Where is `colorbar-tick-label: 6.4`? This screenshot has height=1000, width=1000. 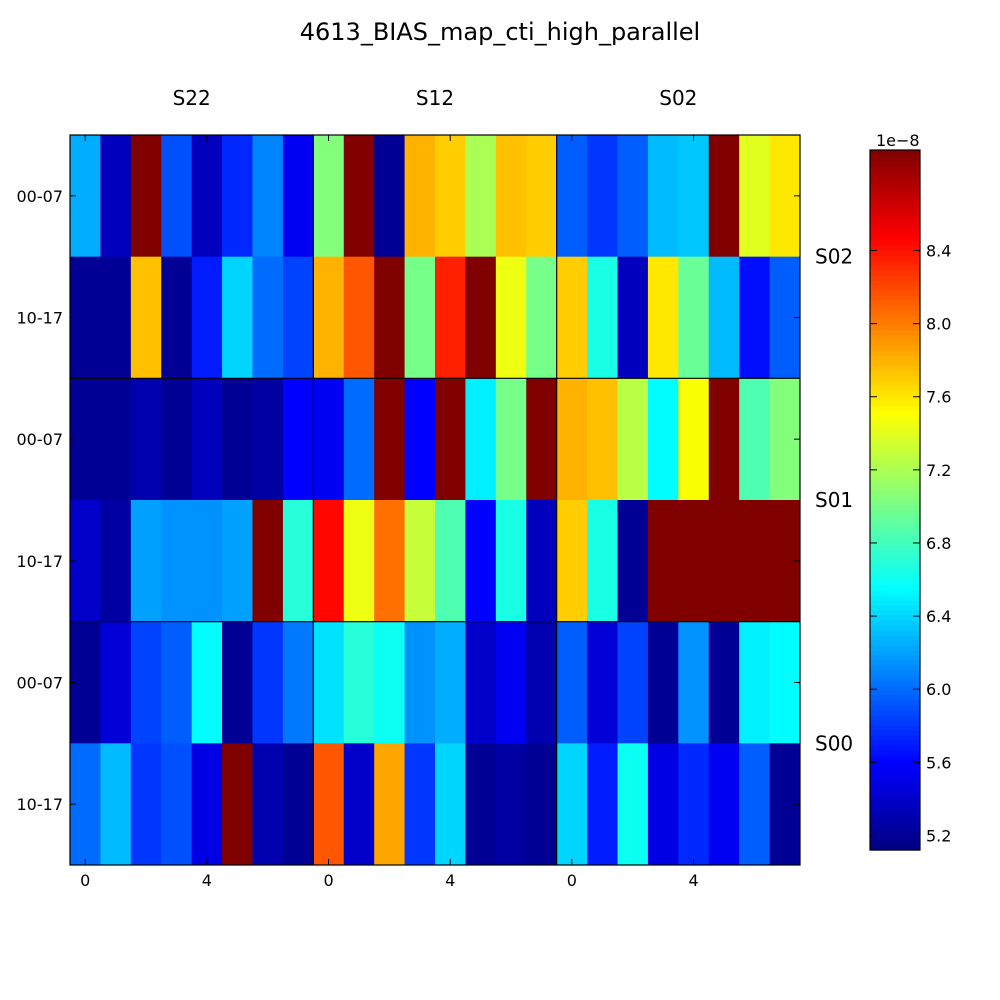 colorbar-tick-label: 6.4 is located at coordinates (938, 616).